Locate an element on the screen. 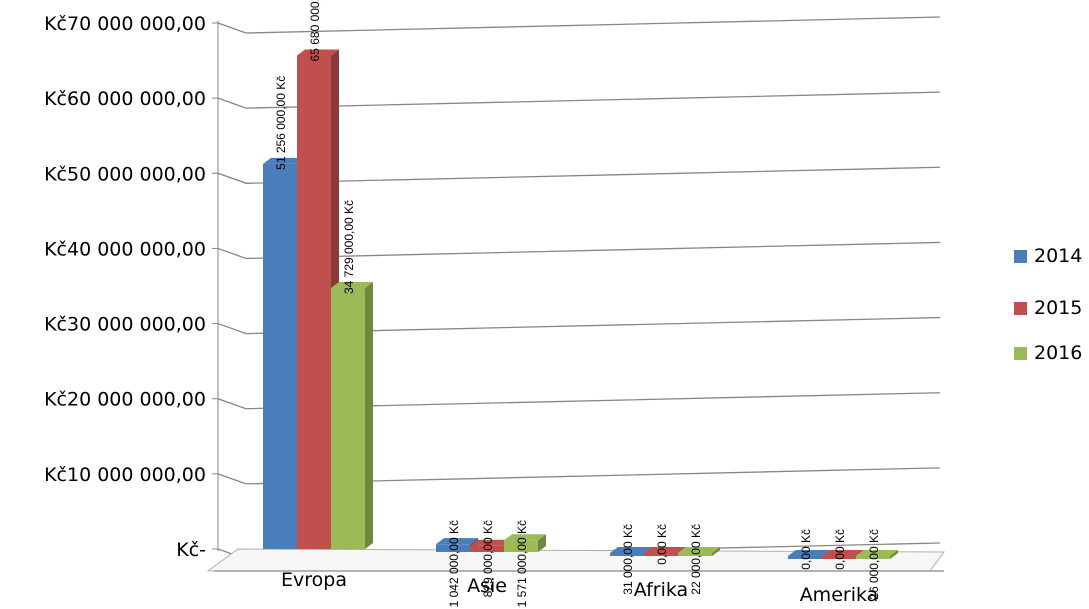 The height and width of the screenshot is (609, 1089). data-label: 1 042 000,00 Kč is located at coordinates (454, 563).